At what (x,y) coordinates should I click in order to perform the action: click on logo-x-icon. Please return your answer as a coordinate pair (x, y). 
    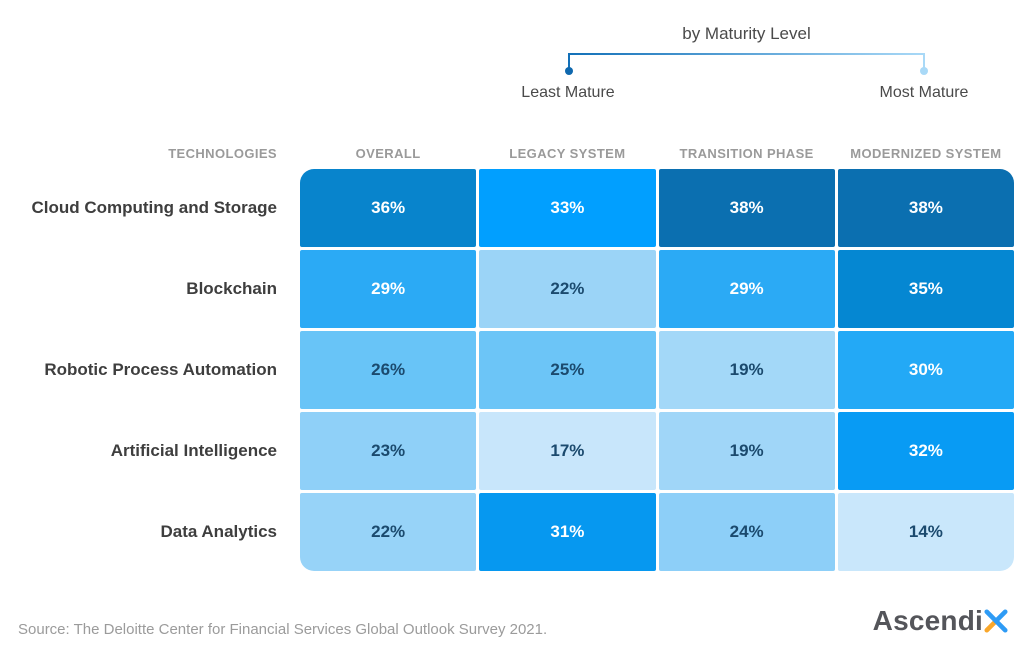
    Looking at the image, I should click on (996, 621).